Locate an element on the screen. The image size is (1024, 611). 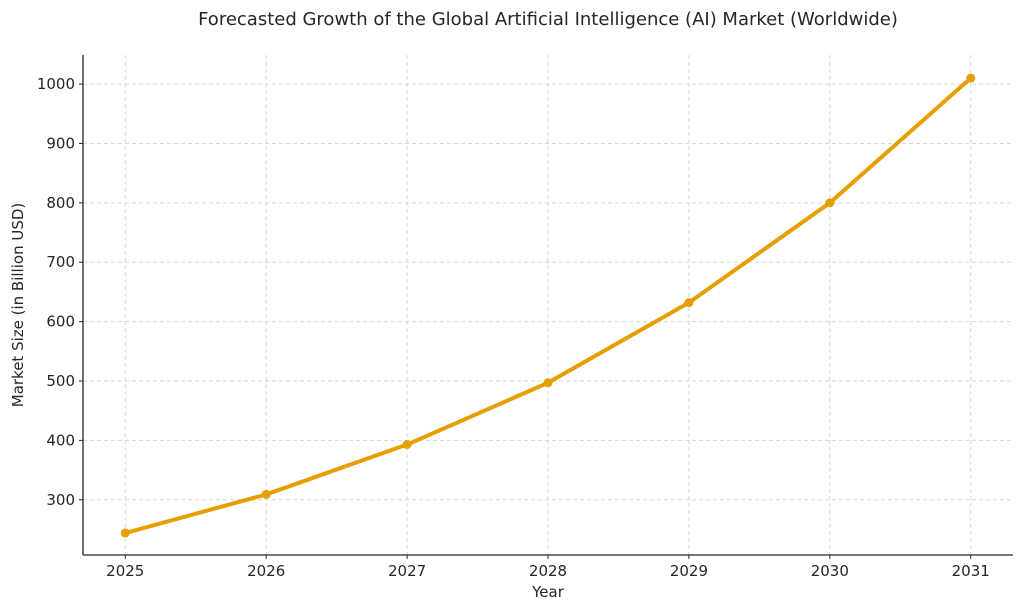
x-tick-label: 2030 is located at coordinates (830, 571).